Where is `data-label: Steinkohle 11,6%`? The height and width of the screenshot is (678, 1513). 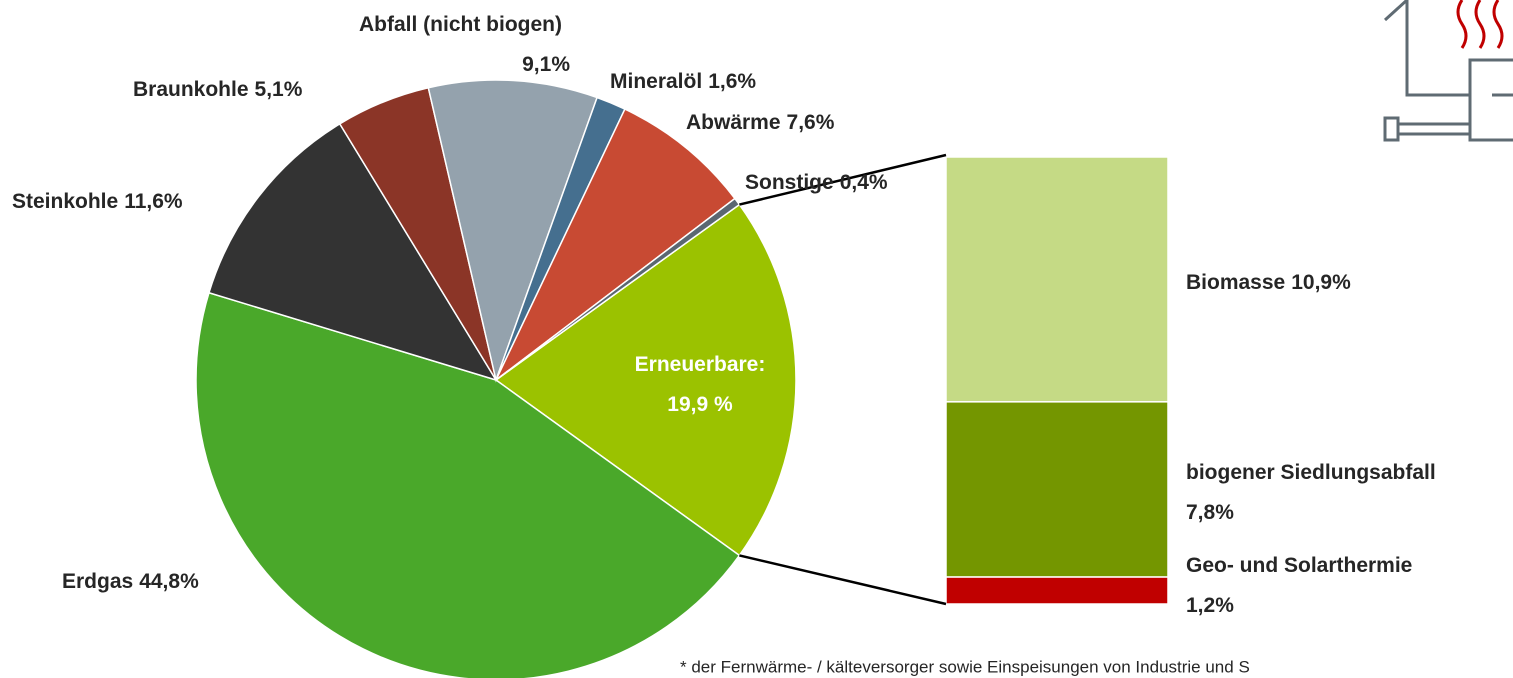
data-label: Steinkohle 11,6% is located at coordinates (97, 201).